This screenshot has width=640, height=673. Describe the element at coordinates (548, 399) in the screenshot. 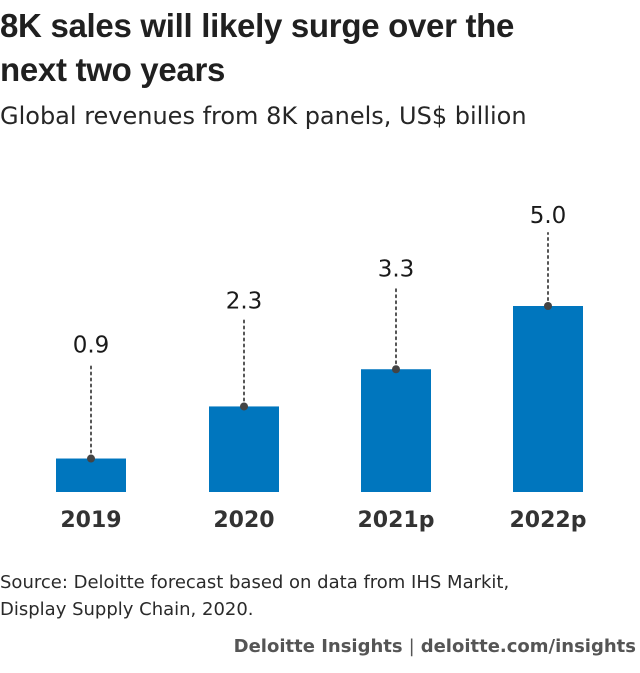

I see `bar-2022p` at that location.